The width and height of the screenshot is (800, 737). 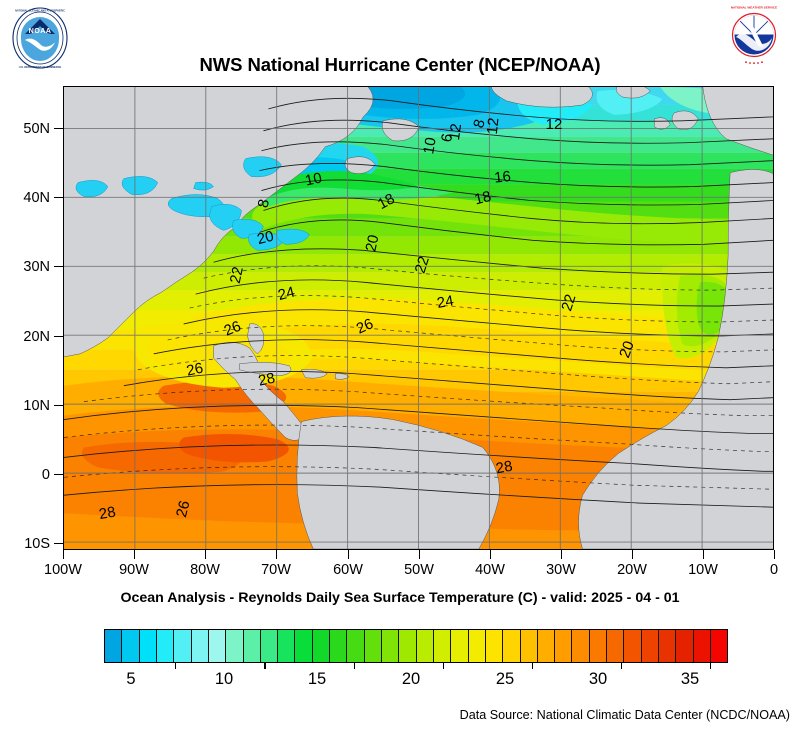 I want to click on colorbar-tick-label: 20, so click(x=411, y=679).